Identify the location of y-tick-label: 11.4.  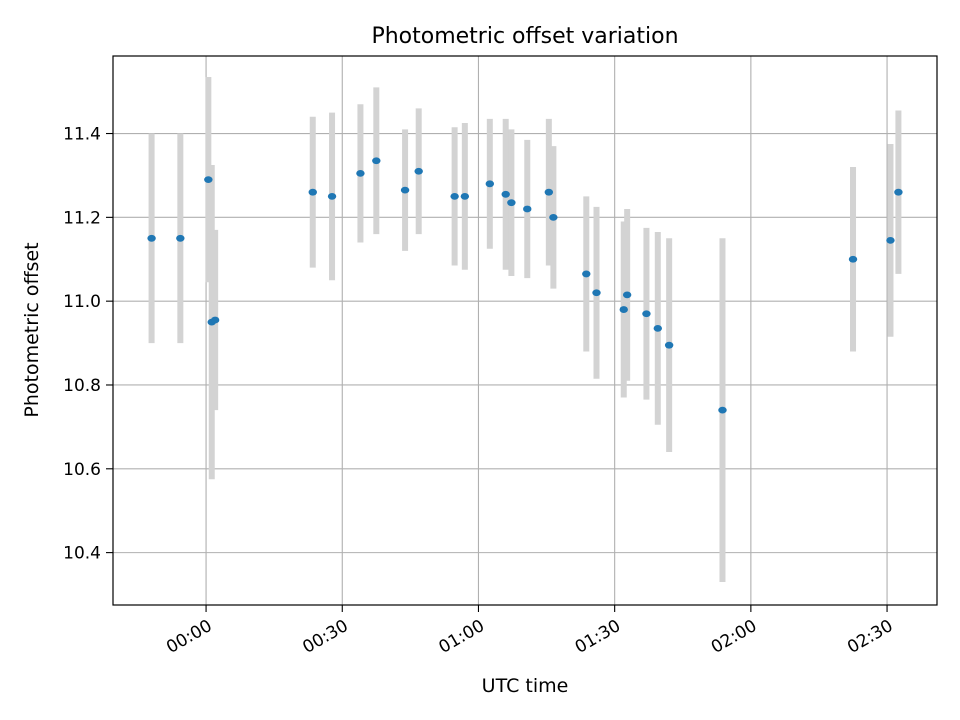
(82, 135).